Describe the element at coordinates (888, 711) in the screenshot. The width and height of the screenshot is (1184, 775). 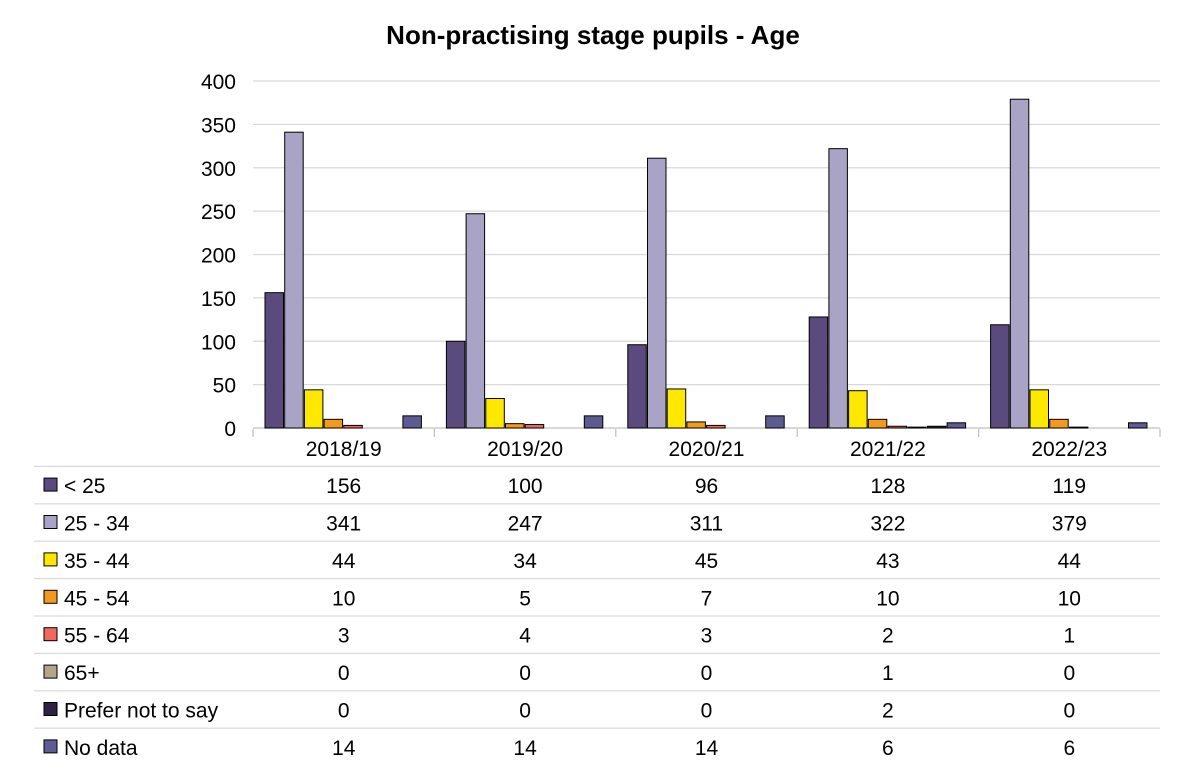
I see `data-label-prefer-not-to-say-2021-22: 2` at that location.